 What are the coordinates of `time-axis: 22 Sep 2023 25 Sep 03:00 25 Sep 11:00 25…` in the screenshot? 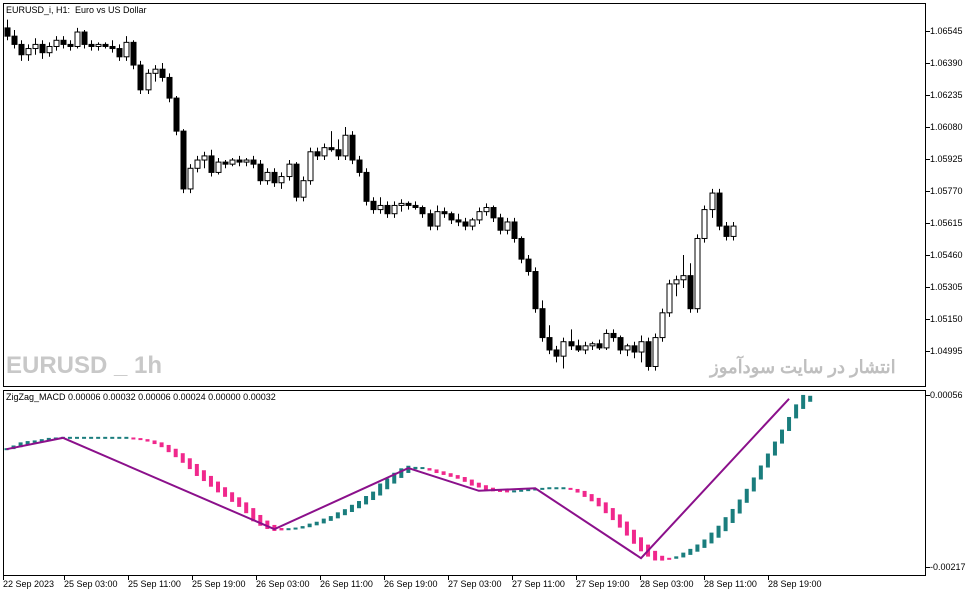 It's located at (464, 585).